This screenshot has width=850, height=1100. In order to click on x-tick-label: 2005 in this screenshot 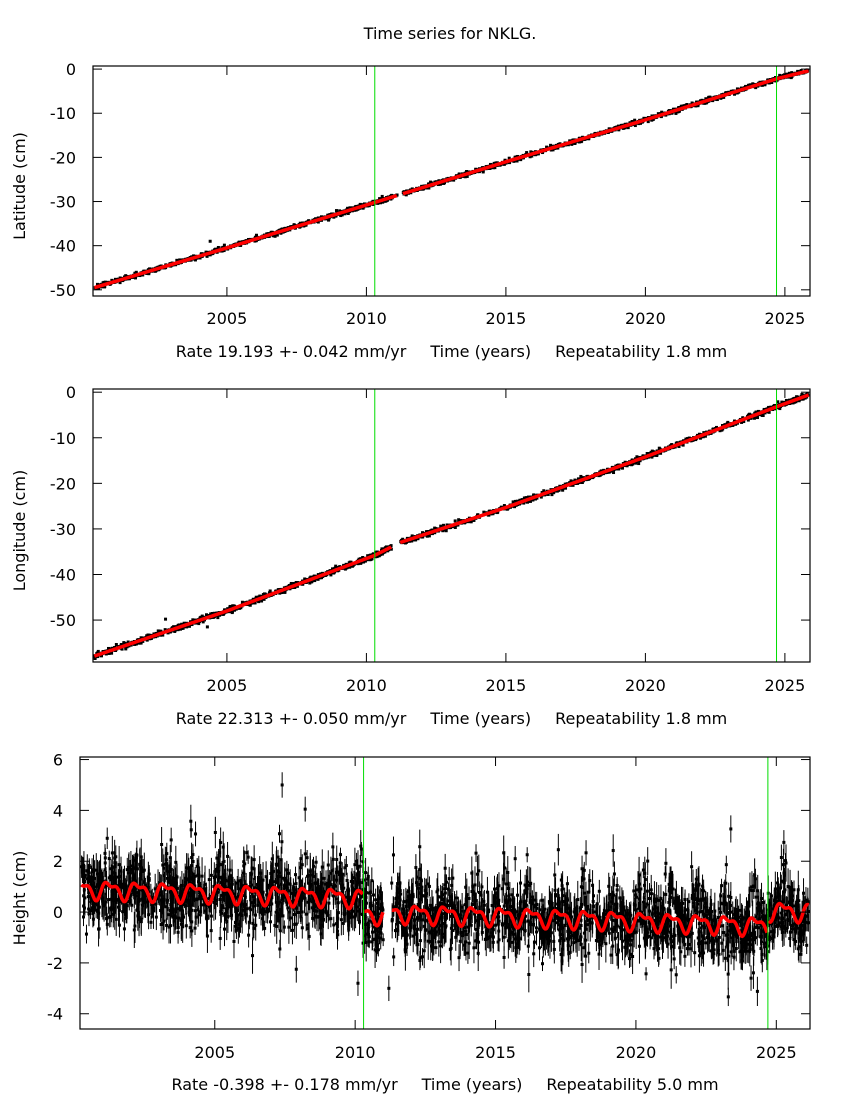, I will do `click(227, 685)`.